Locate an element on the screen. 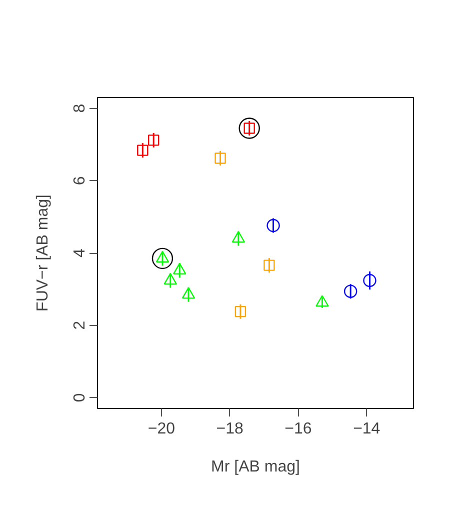  x-tick-label: −18 is located at coordinates (230, 429).